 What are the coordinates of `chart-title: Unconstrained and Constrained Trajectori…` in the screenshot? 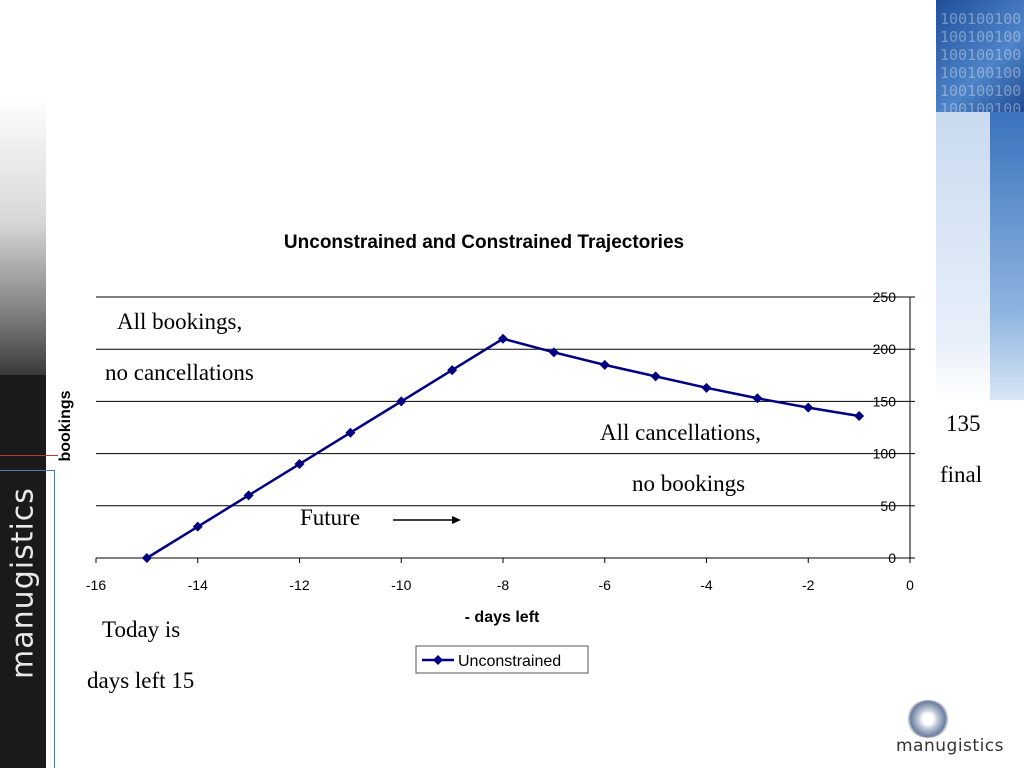 It's located at (484, 242).